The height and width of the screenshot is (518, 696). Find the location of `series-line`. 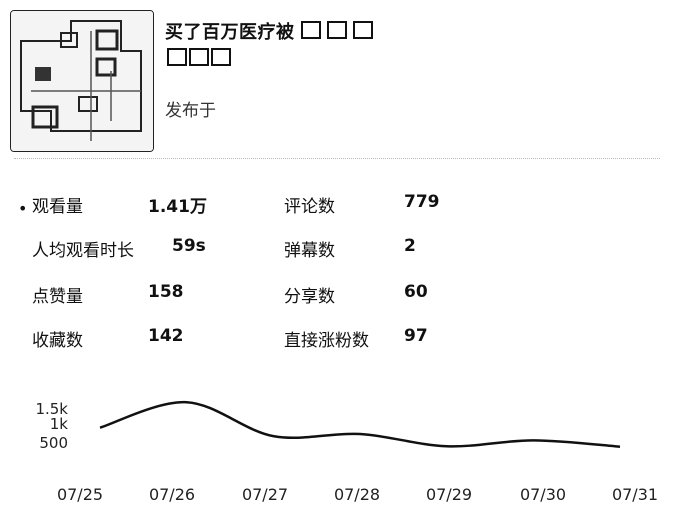

series-line is located at coordinates (360, 424).